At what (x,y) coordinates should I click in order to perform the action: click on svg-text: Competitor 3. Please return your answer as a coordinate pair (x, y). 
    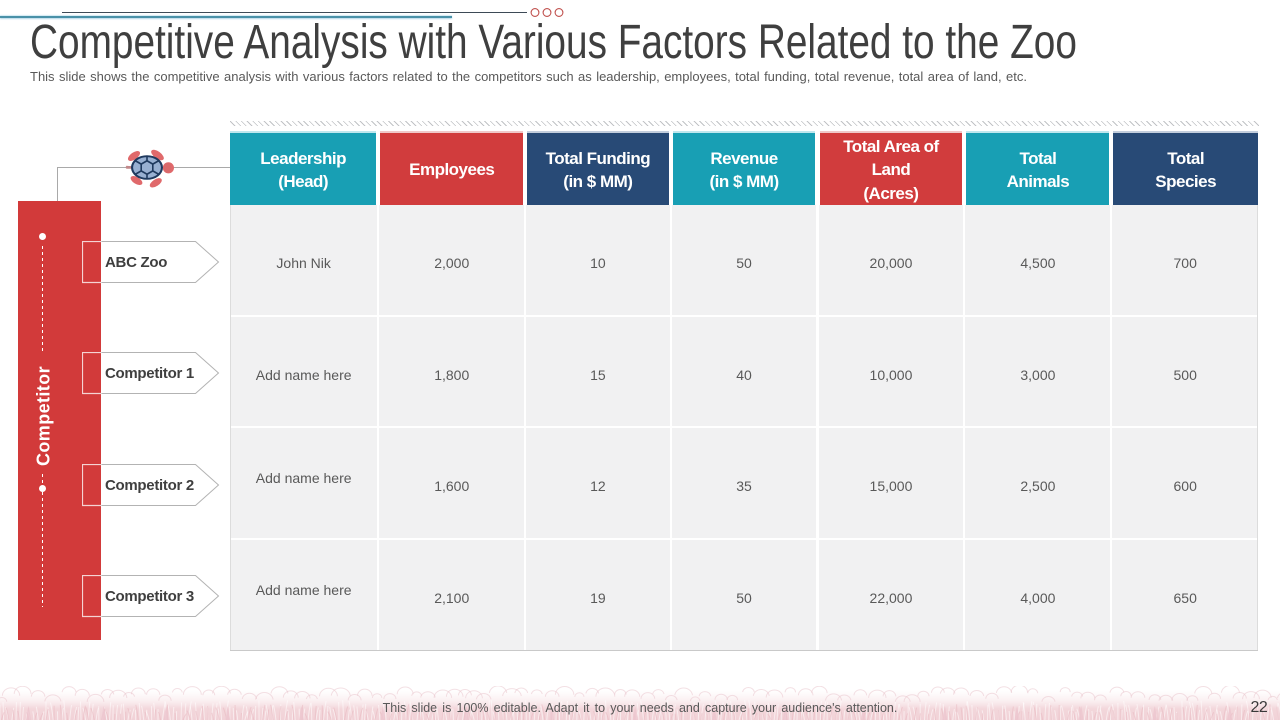
    Looking at the image, I should click on (149, 596).